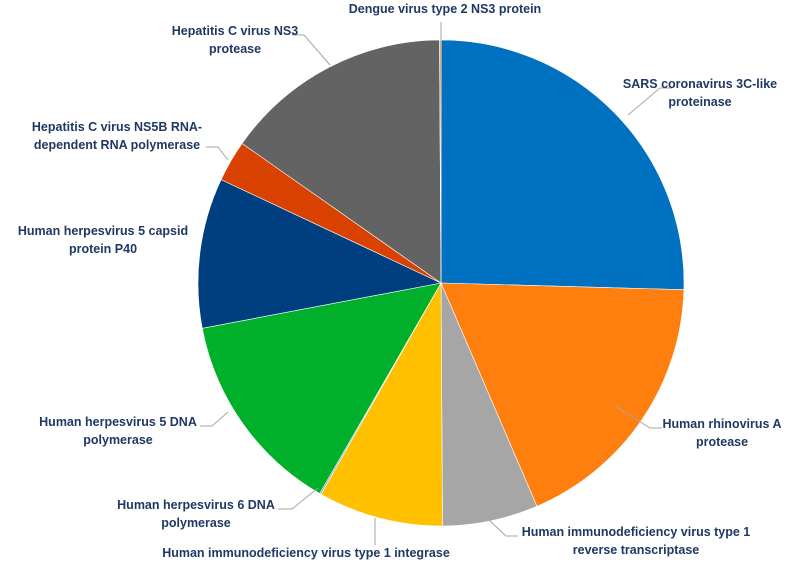 This screenshot has height=568, width=800. Describe the element at coordinates (649, 101) in the screenshot. I see `leader-line-sars-coronavirus-3c-like-proteinase` at that location.